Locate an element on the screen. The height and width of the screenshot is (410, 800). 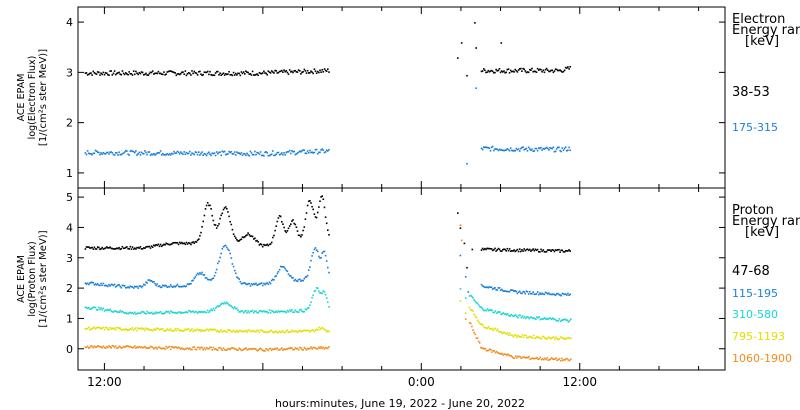
electron-y-tick-label: 4 is located at coordinates (69, 22).